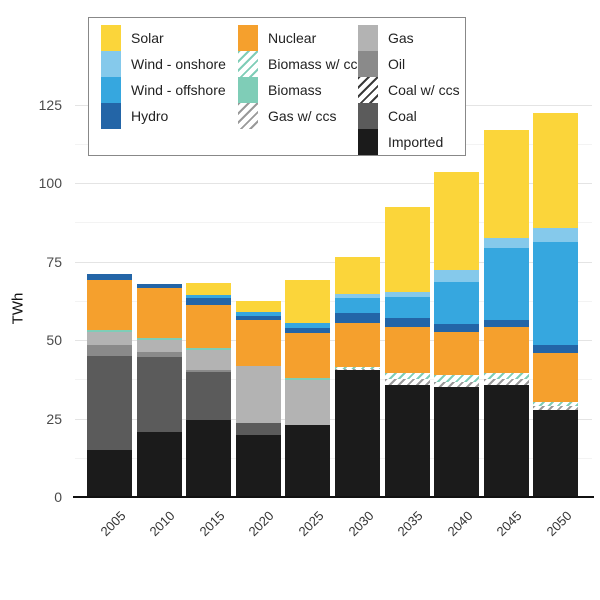 This screenshot has height=600, width=600. I want to click on legend-label-biomass_ccs: Biomass w/ ccs, so click(316, 64).